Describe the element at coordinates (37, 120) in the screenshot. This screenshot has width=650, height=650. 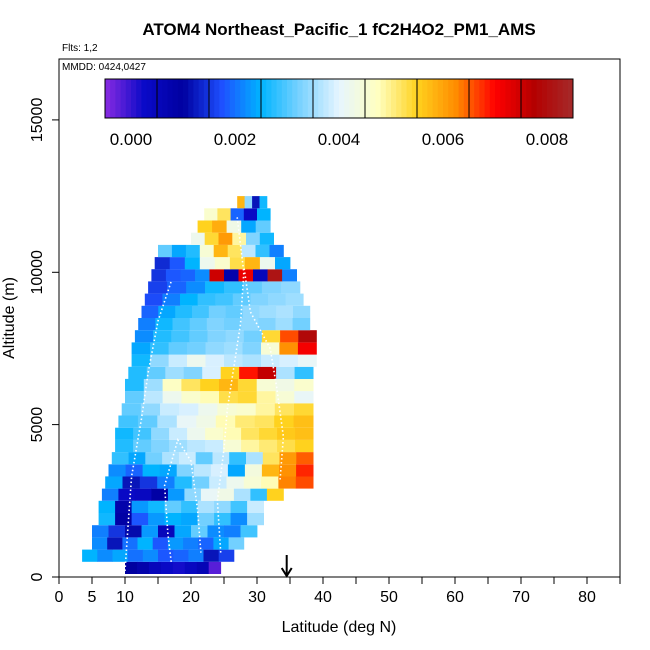
I see `y-tick-label: 15000` at that location.